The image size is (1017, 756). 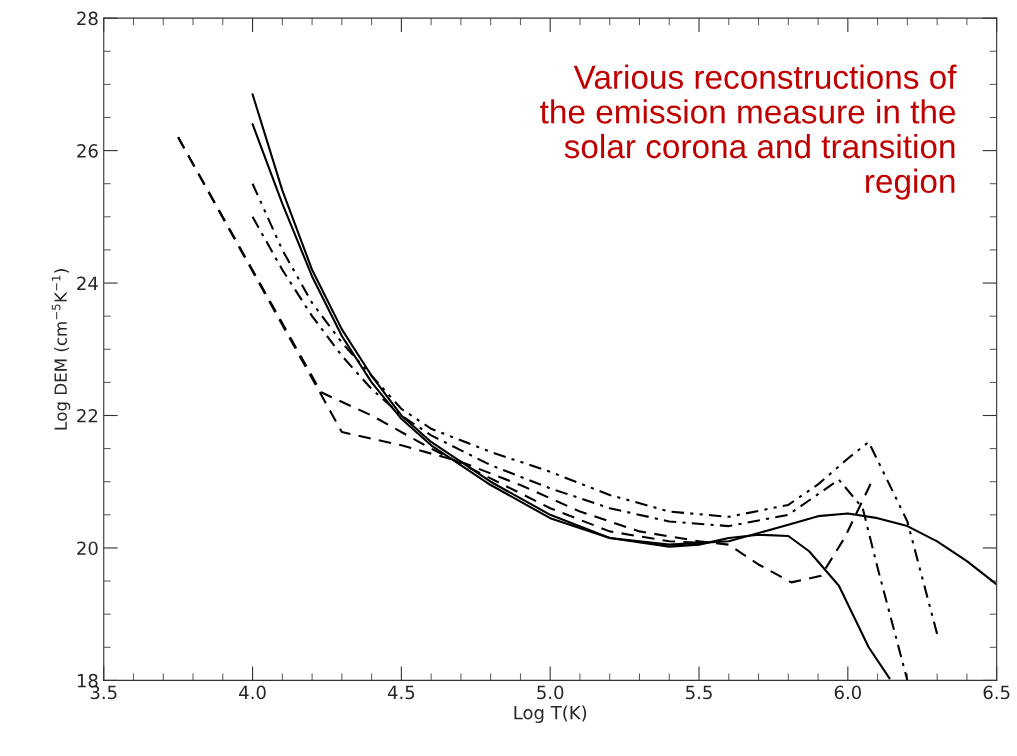 I want to click on y-tick-label: 26, so click(x=87, y=151).